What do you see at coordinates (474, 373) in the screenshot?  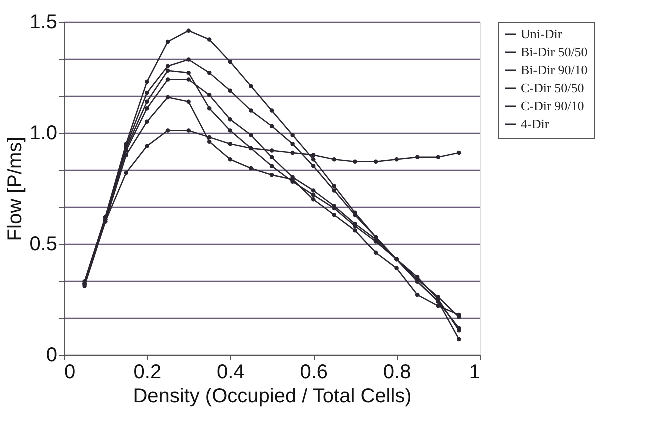 I see `x-tick-label: 1` at bounding box center [474, 373].